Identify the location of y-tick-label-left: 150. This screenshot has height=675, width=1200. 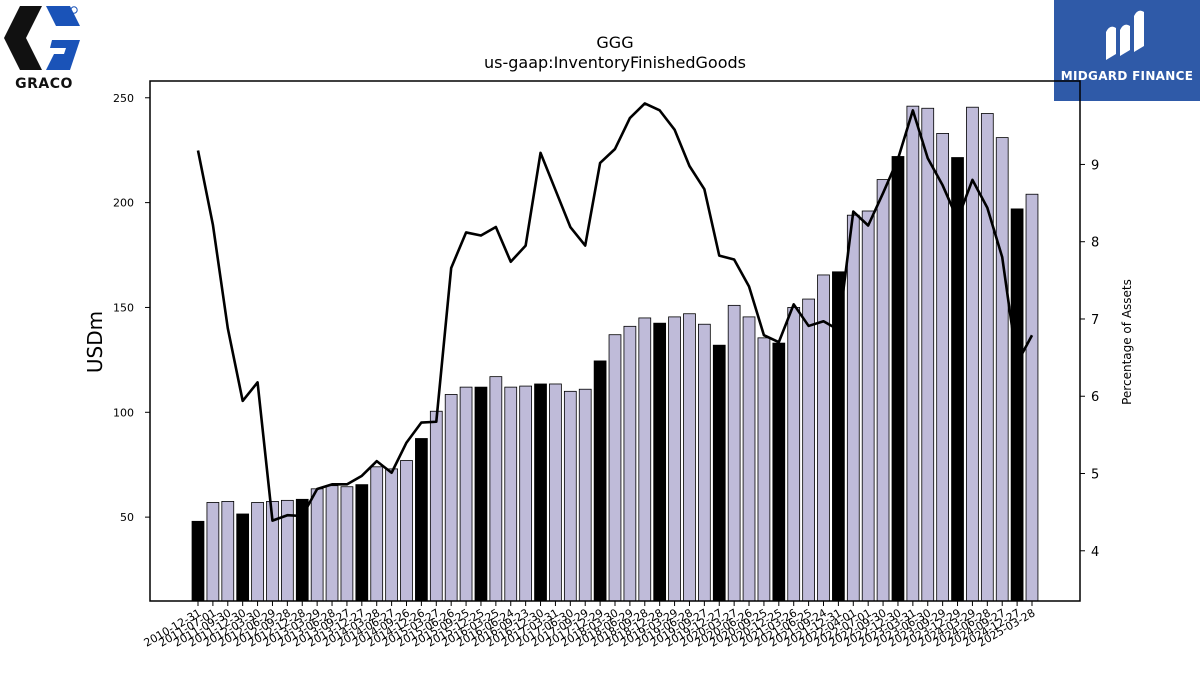
(123, 307).